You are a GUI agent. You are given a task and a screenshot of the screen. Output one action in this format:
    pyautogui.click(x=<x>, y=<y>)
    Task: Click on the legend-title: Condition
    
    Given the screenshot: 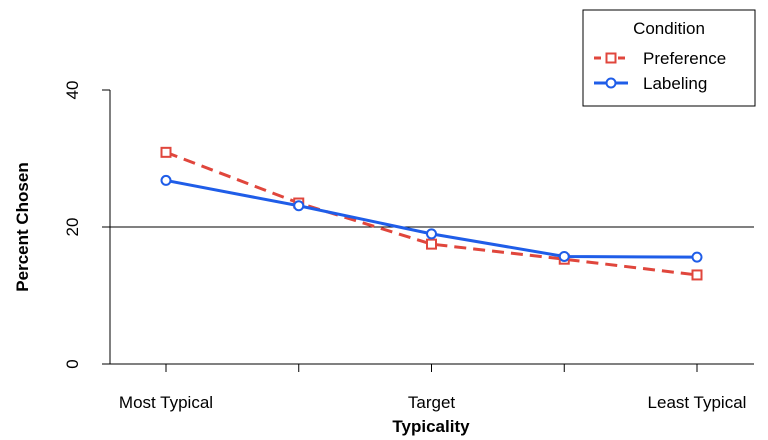 What is the action you would take?
    pyautogui.click(x=669, y=28)
    